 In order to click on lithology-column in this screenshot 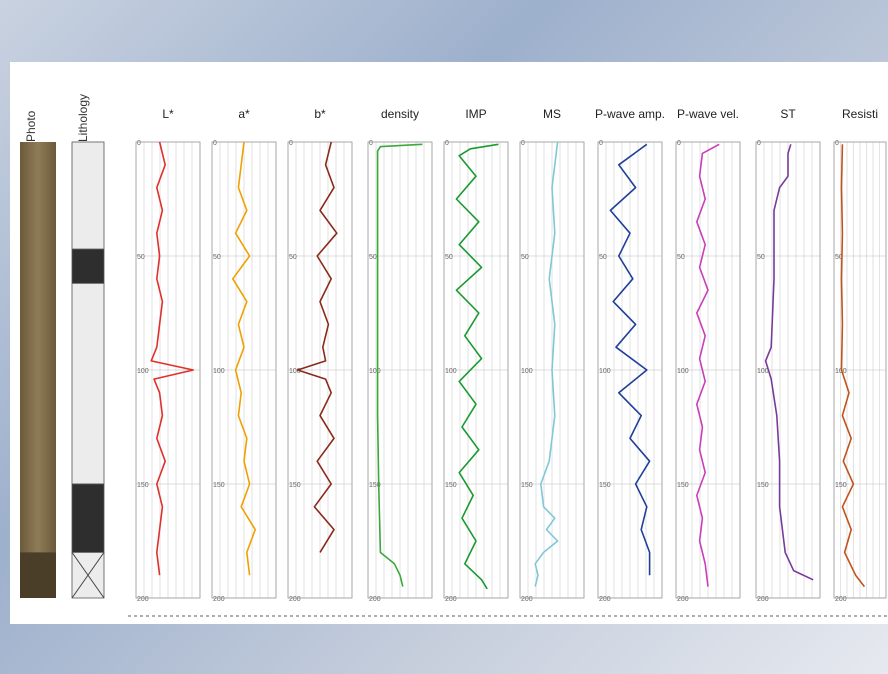, I will do `click(88, 370)`.